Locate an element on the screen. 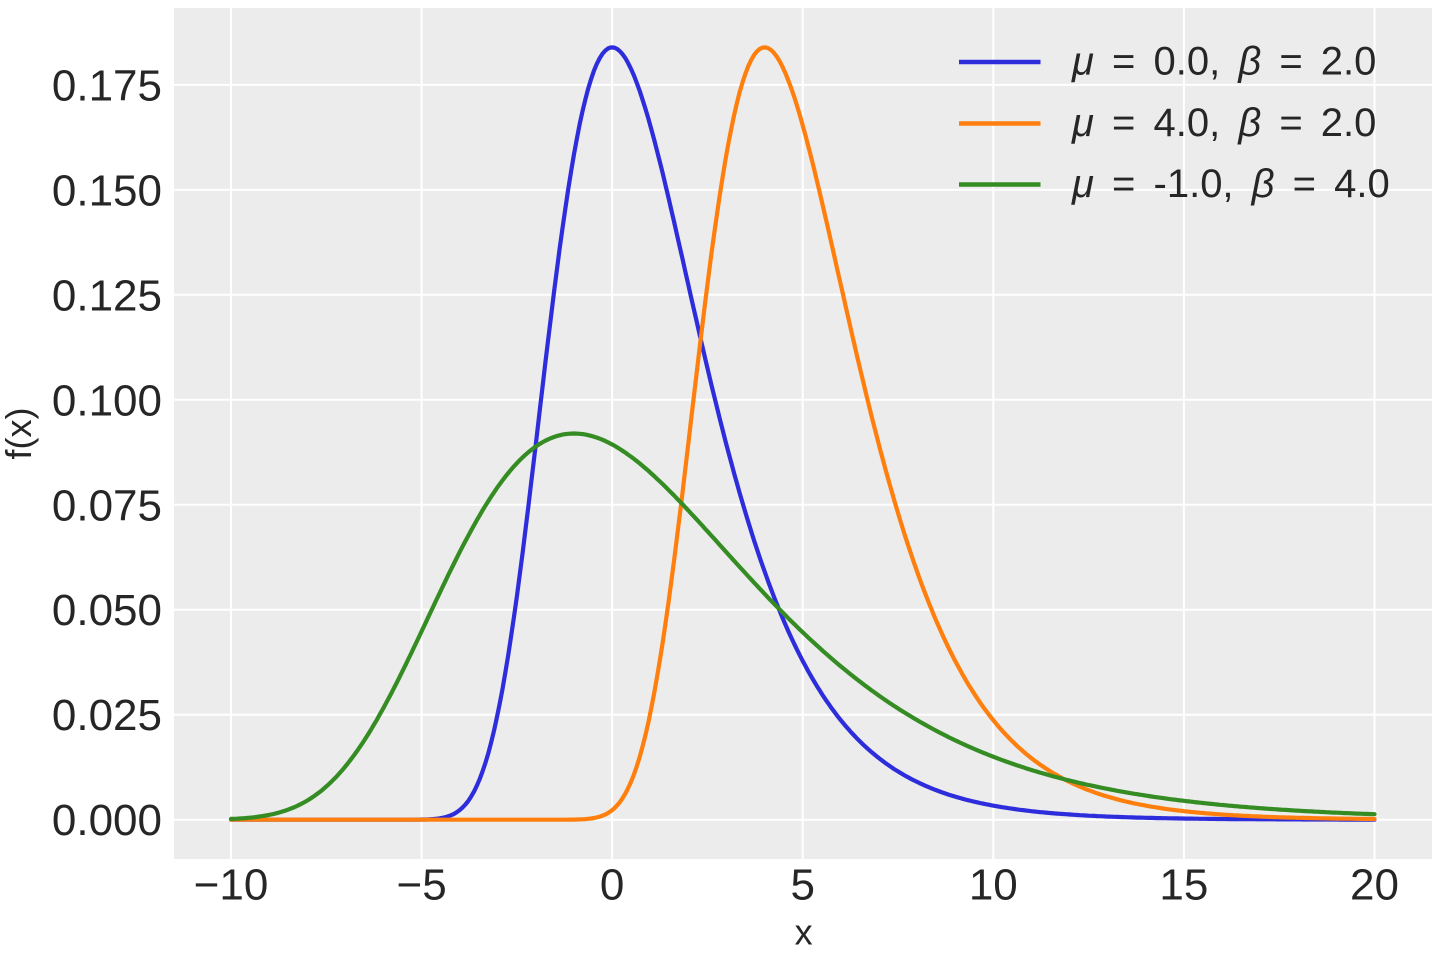 Image resolution: width=1440 pixels, height=960 pixels. svg-text: f(x) is located at coordinates (19, 434).